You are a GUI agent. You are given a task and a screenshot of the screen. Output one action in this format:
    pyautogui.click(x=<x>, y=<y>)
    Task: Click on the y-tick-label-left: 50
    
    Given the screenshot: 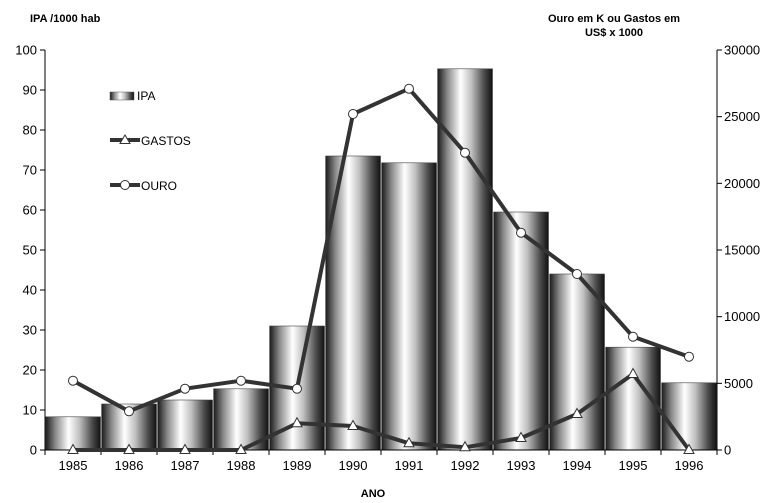 What is the action you would take?
    pyautogui.click(x=30, y=250)
    